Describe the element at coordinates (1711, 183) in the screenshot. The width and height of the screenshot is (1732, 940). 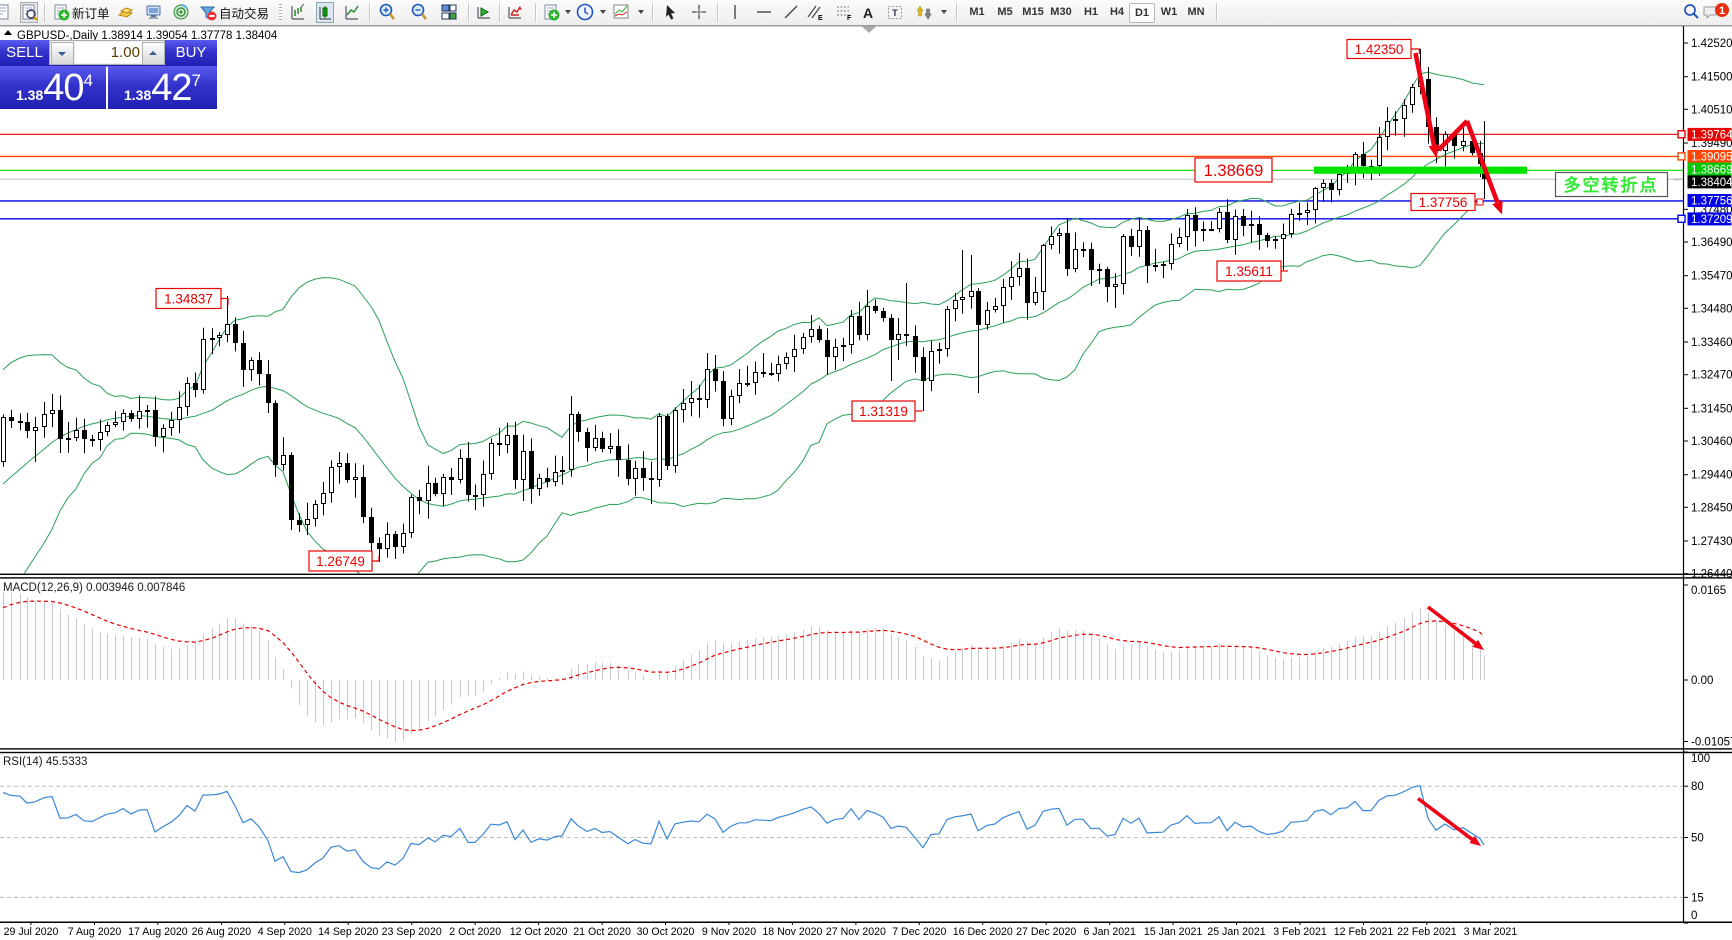
I see `svg-text: 1.38404` at that location.